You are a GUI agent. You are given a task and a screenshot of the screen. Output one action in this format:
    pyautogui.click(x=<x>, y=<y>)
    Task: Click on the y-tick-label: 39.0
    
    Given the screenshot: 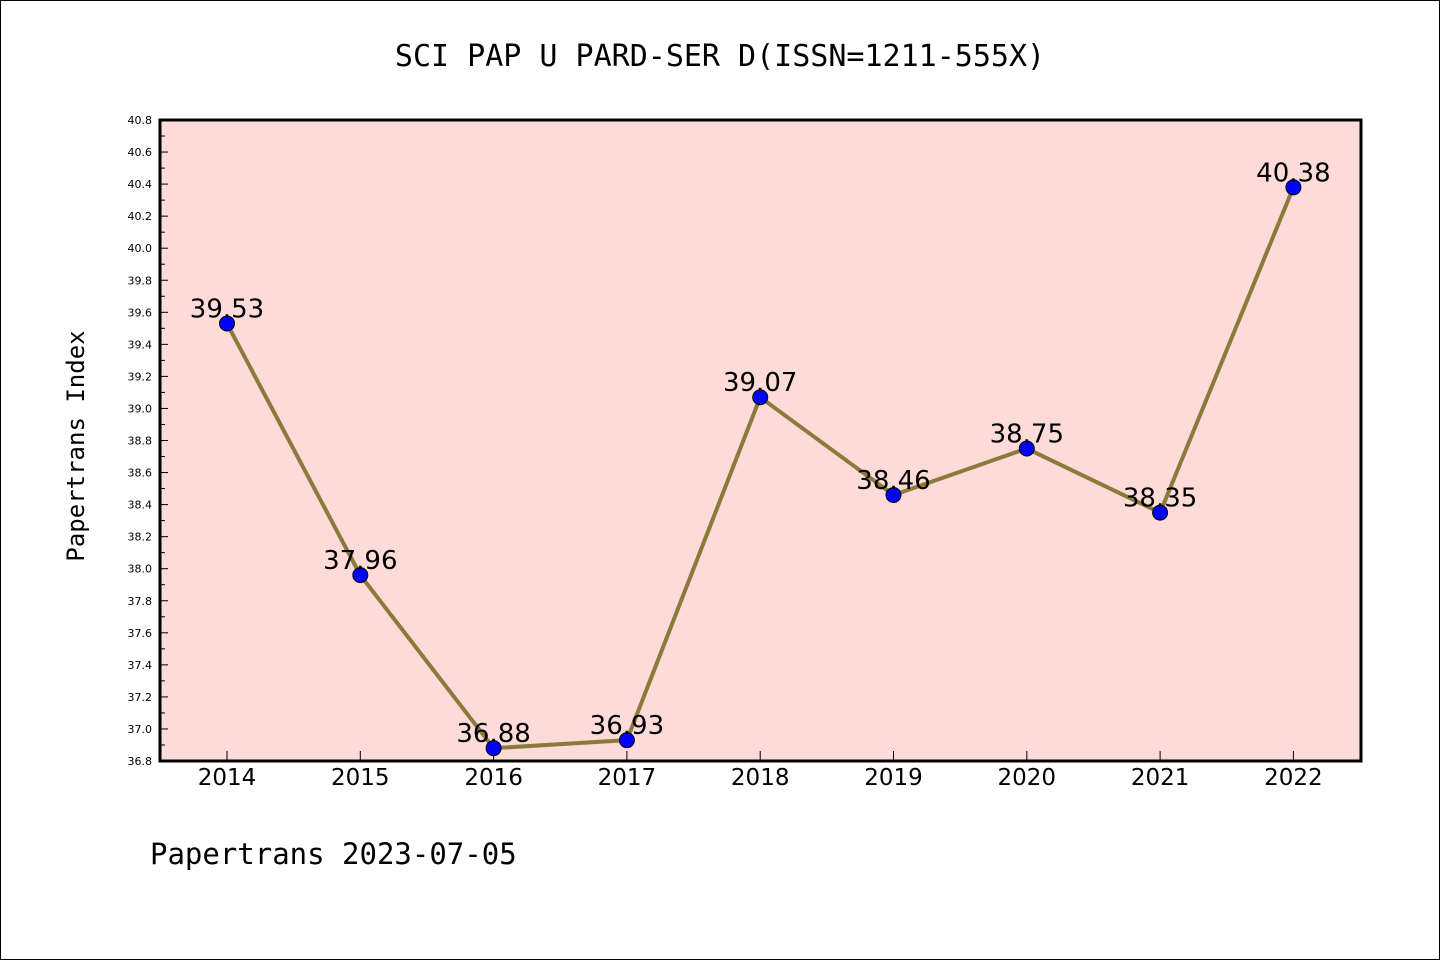 What is the action you would take?
    pyautogui.click(x=140, y=408)
    